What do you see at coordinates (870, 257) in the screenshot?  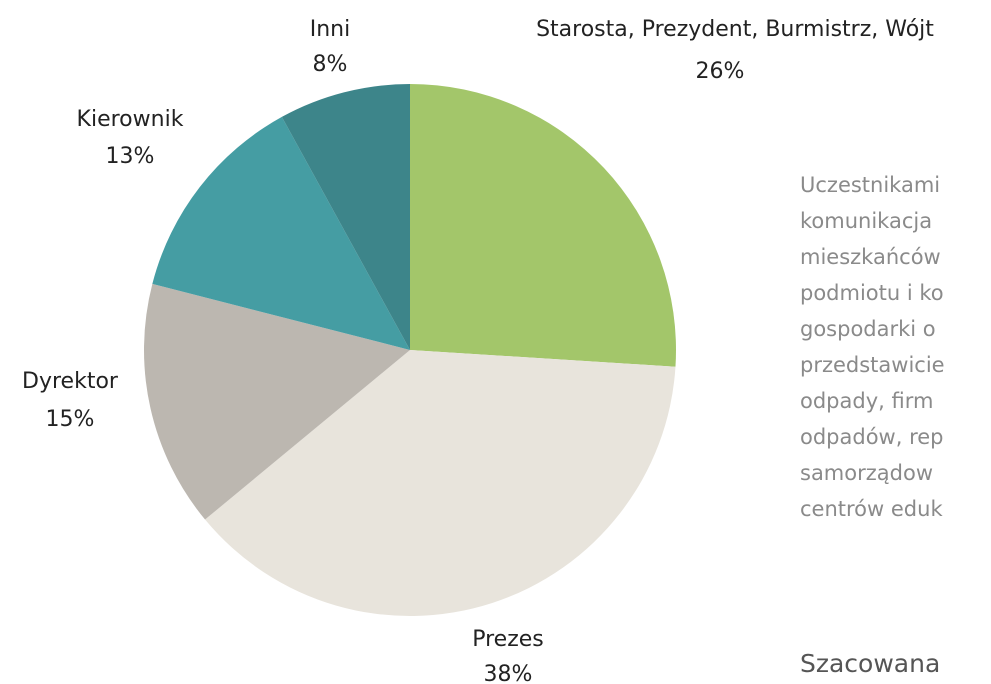 I see `panel-text-line: mieszkańców` at bounding box center [870, 257].